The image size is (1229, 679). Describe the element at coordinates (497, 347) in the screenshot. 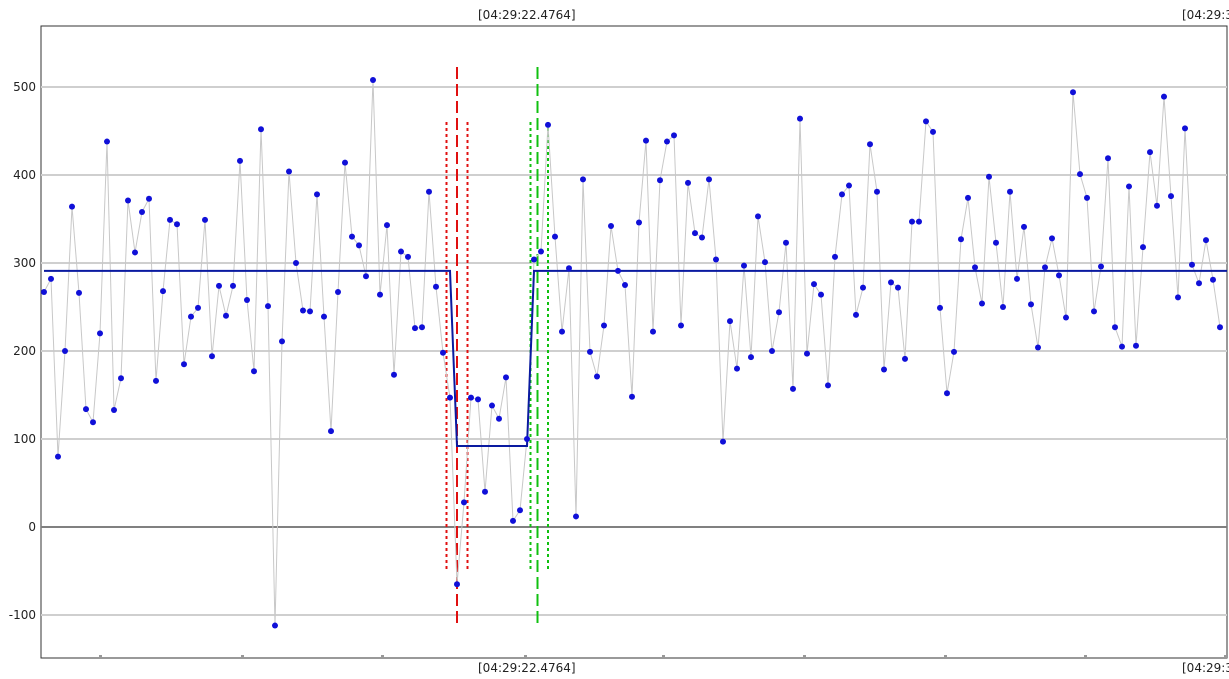

I see `marker-lines` at that location.